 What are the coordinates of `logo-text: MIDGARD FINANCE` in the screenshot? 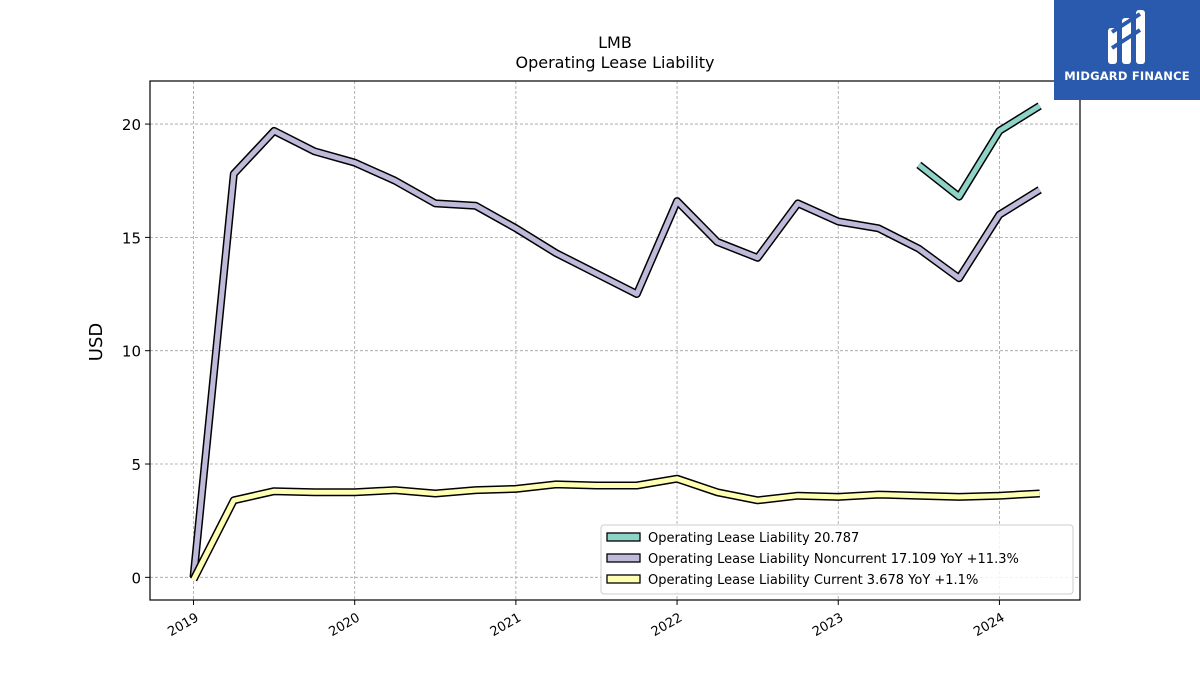 It's located at (1127, 76).